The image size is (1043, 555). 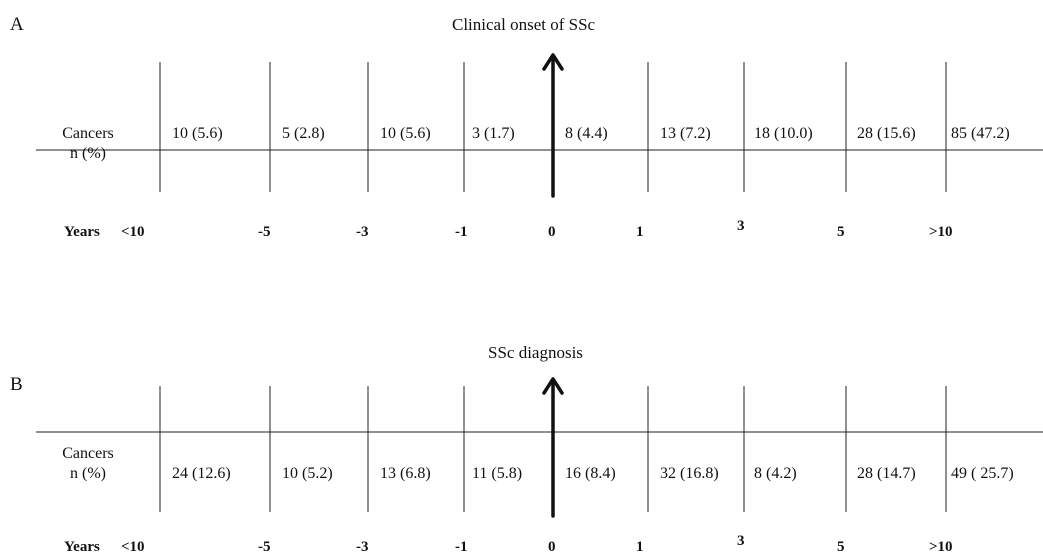 I want to click on cancer-count-cell: 3 (1.7), so click(x=493, y=133).